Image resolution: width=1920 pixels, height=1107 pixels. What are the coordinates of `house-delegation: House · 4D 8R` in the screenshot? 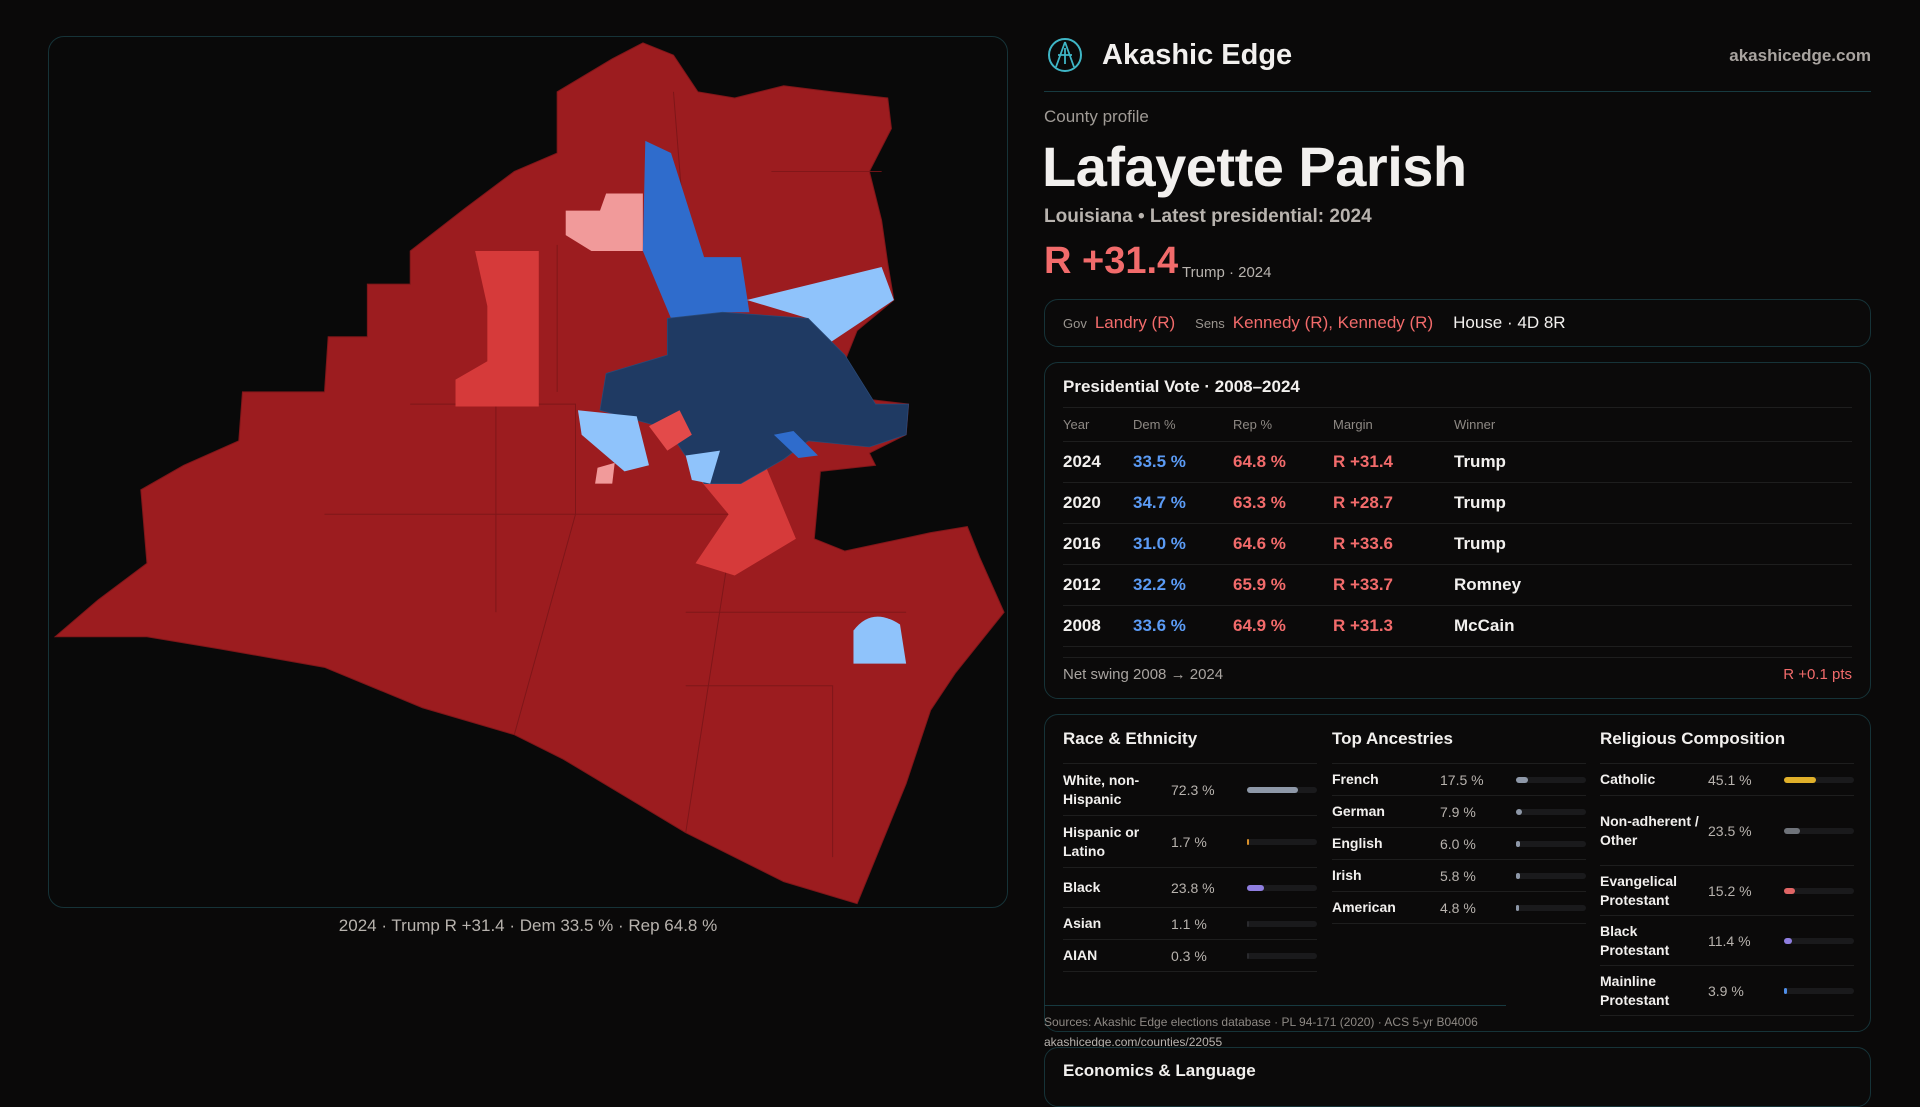 It's located at (1509, 322).